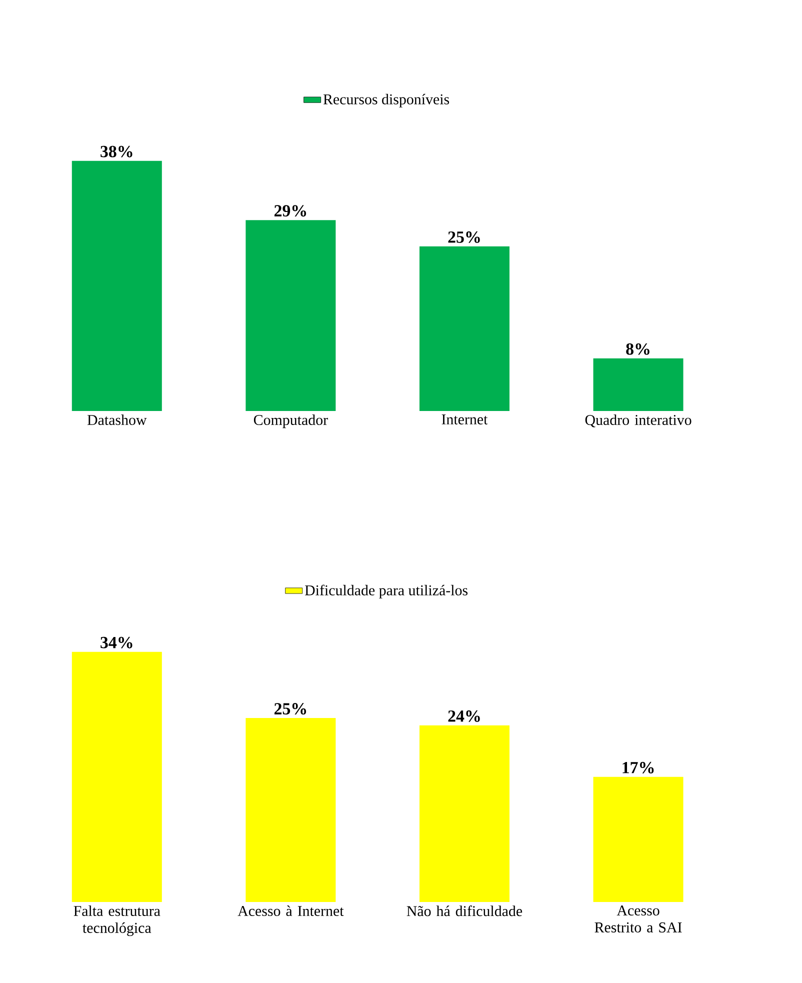 The image size is (802, 983). Describe the element at coordinates (117, 420) in the screenshot. I see `x-tick-label: Datashow` at that location.